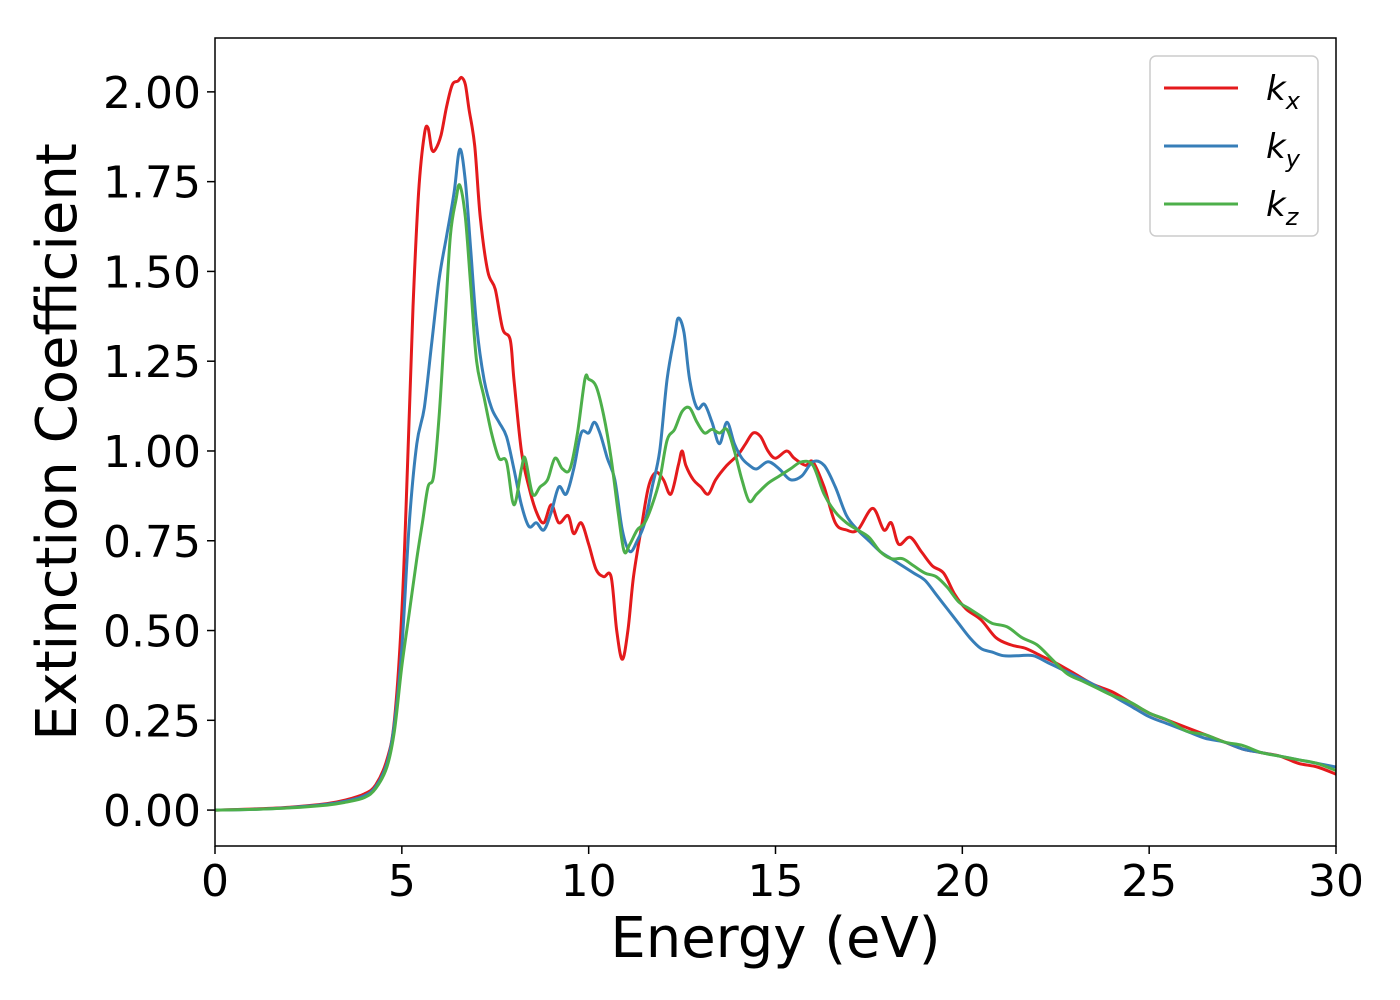  Describe the element at coordinates (152, 362) in the screenshot. I see `y-tick-label: 1.25` at that location.